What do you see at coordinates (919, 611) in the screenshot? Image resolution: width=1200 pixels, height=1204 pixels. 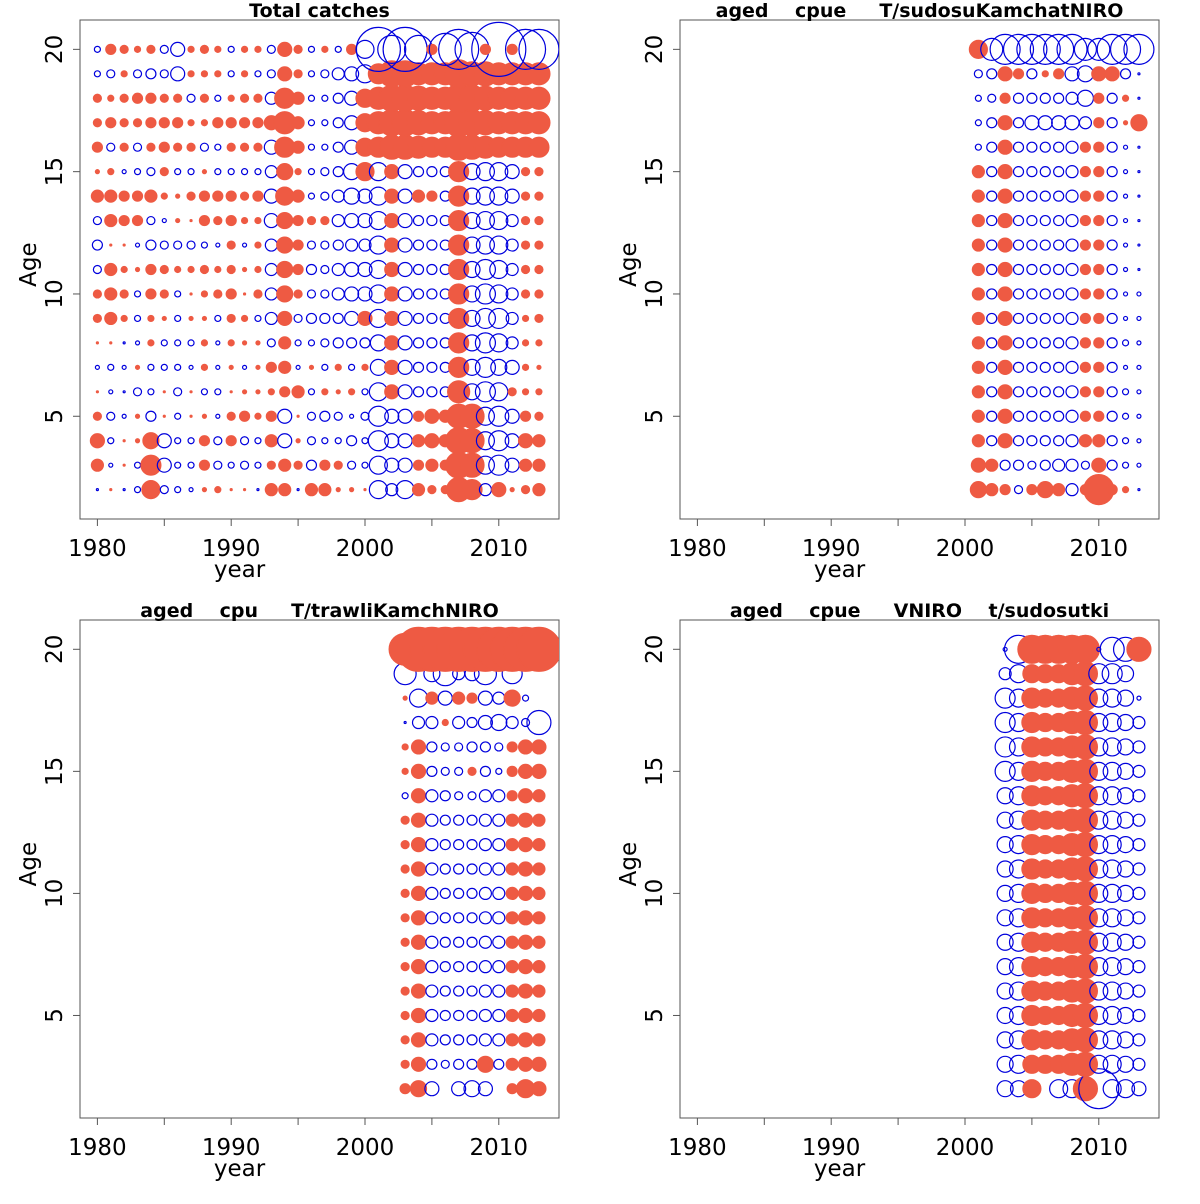 I see `panel-title: aged cpue VNIRO t/sudosutki` at bounding box center [919, 611].